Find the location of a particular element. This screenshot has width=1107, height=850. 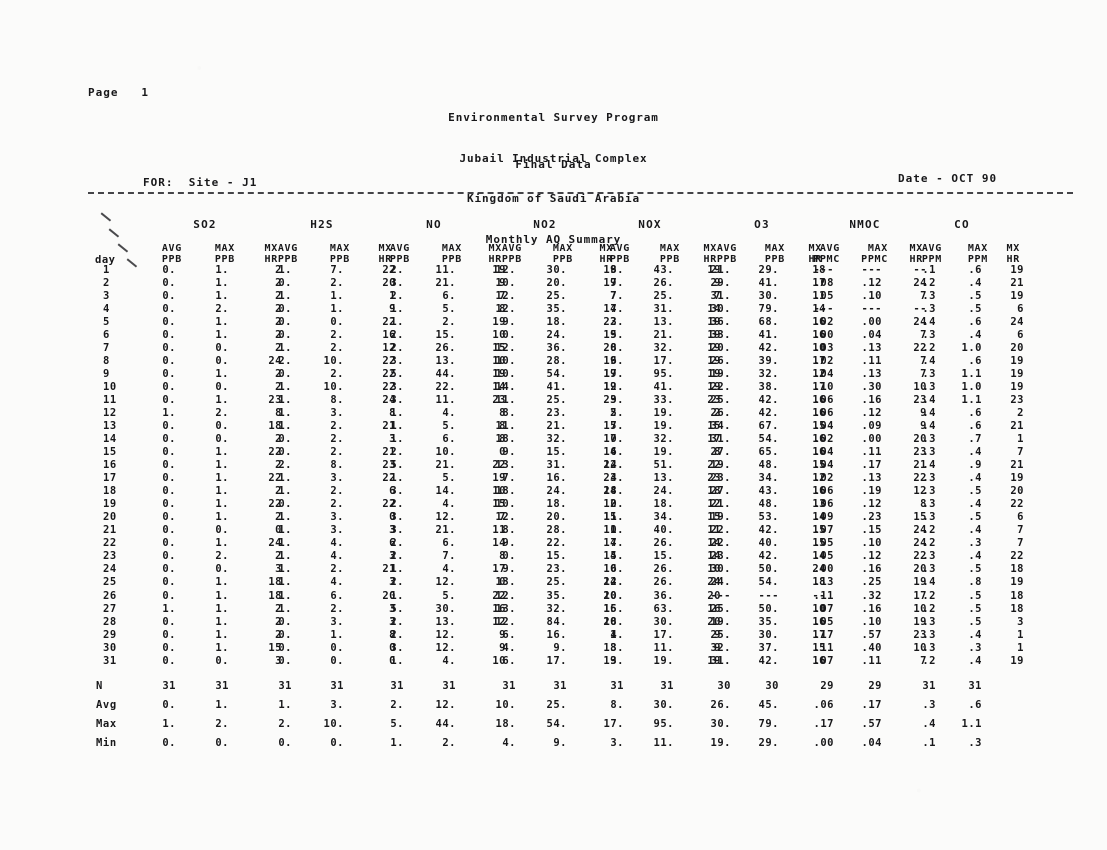

cell-mxhr: 11 is located at coordinates (499, 530).